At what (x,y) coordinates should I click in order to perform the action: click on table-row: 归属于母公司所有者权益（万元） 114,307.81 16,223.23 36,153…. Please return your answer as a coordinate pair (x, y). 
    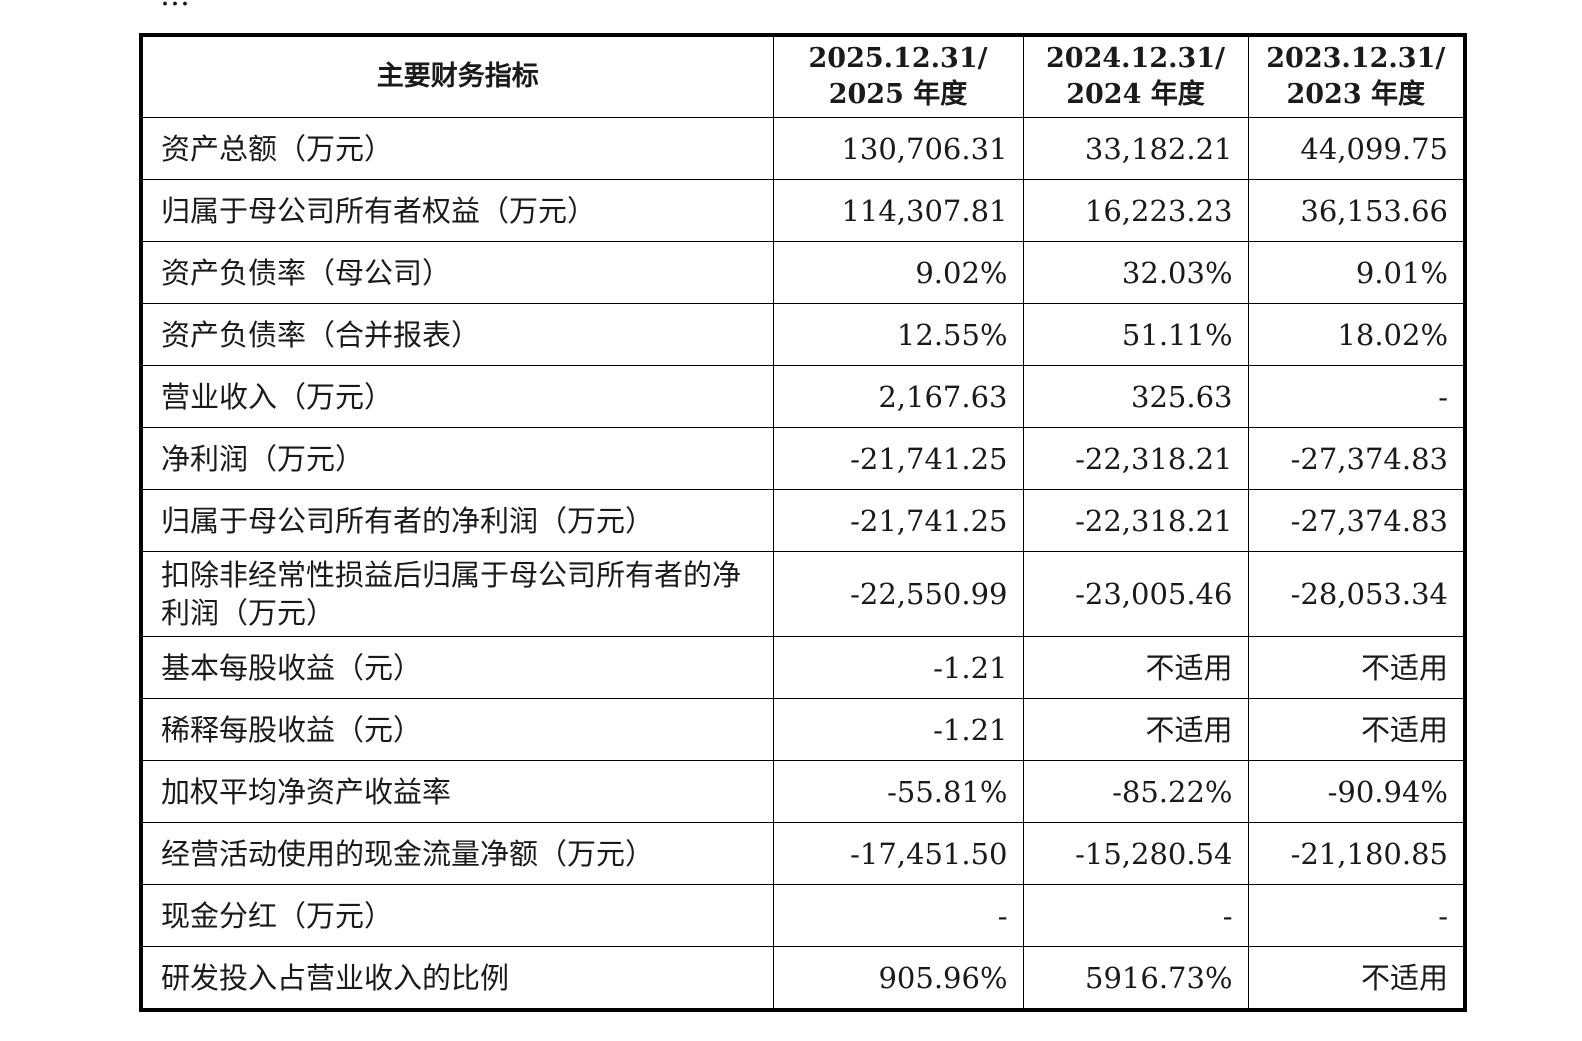
    Looking at the image, I should click on (803, 210).